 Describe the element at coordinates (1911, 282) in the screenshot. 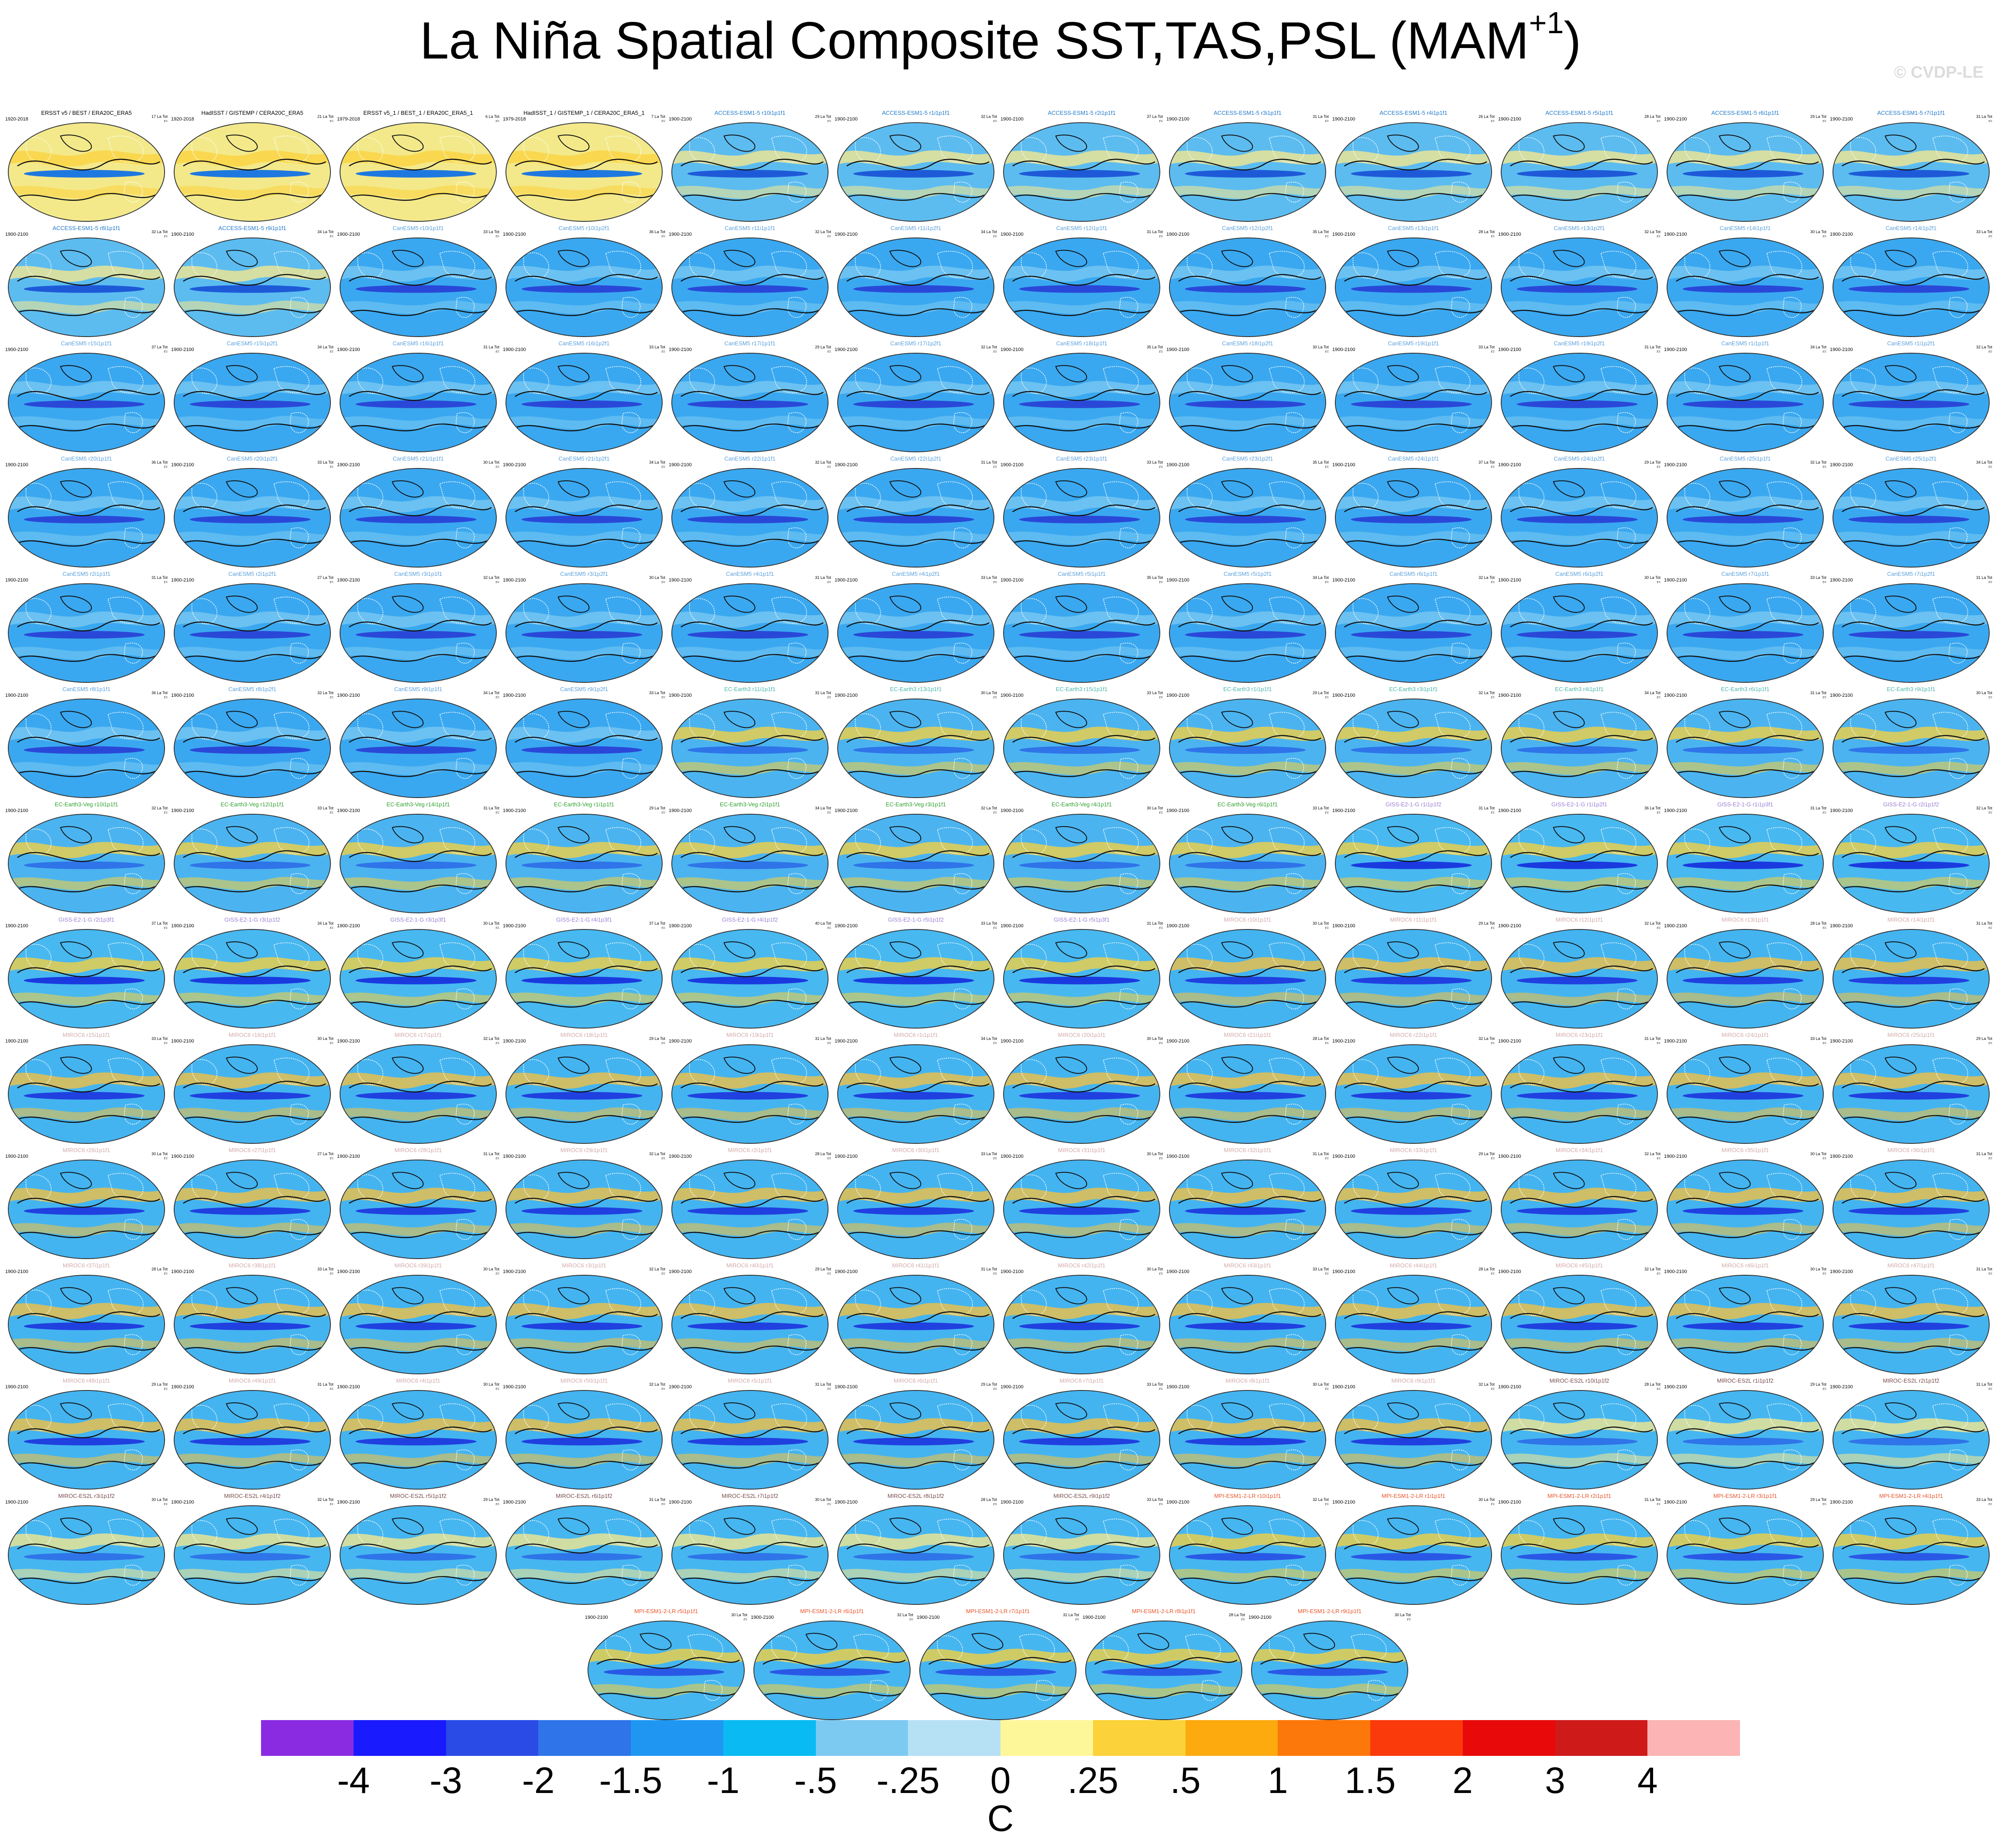

I see `map-panel: CanESM5 r14i1p2f1 1900-2100 33 La Tot r=` at that location.